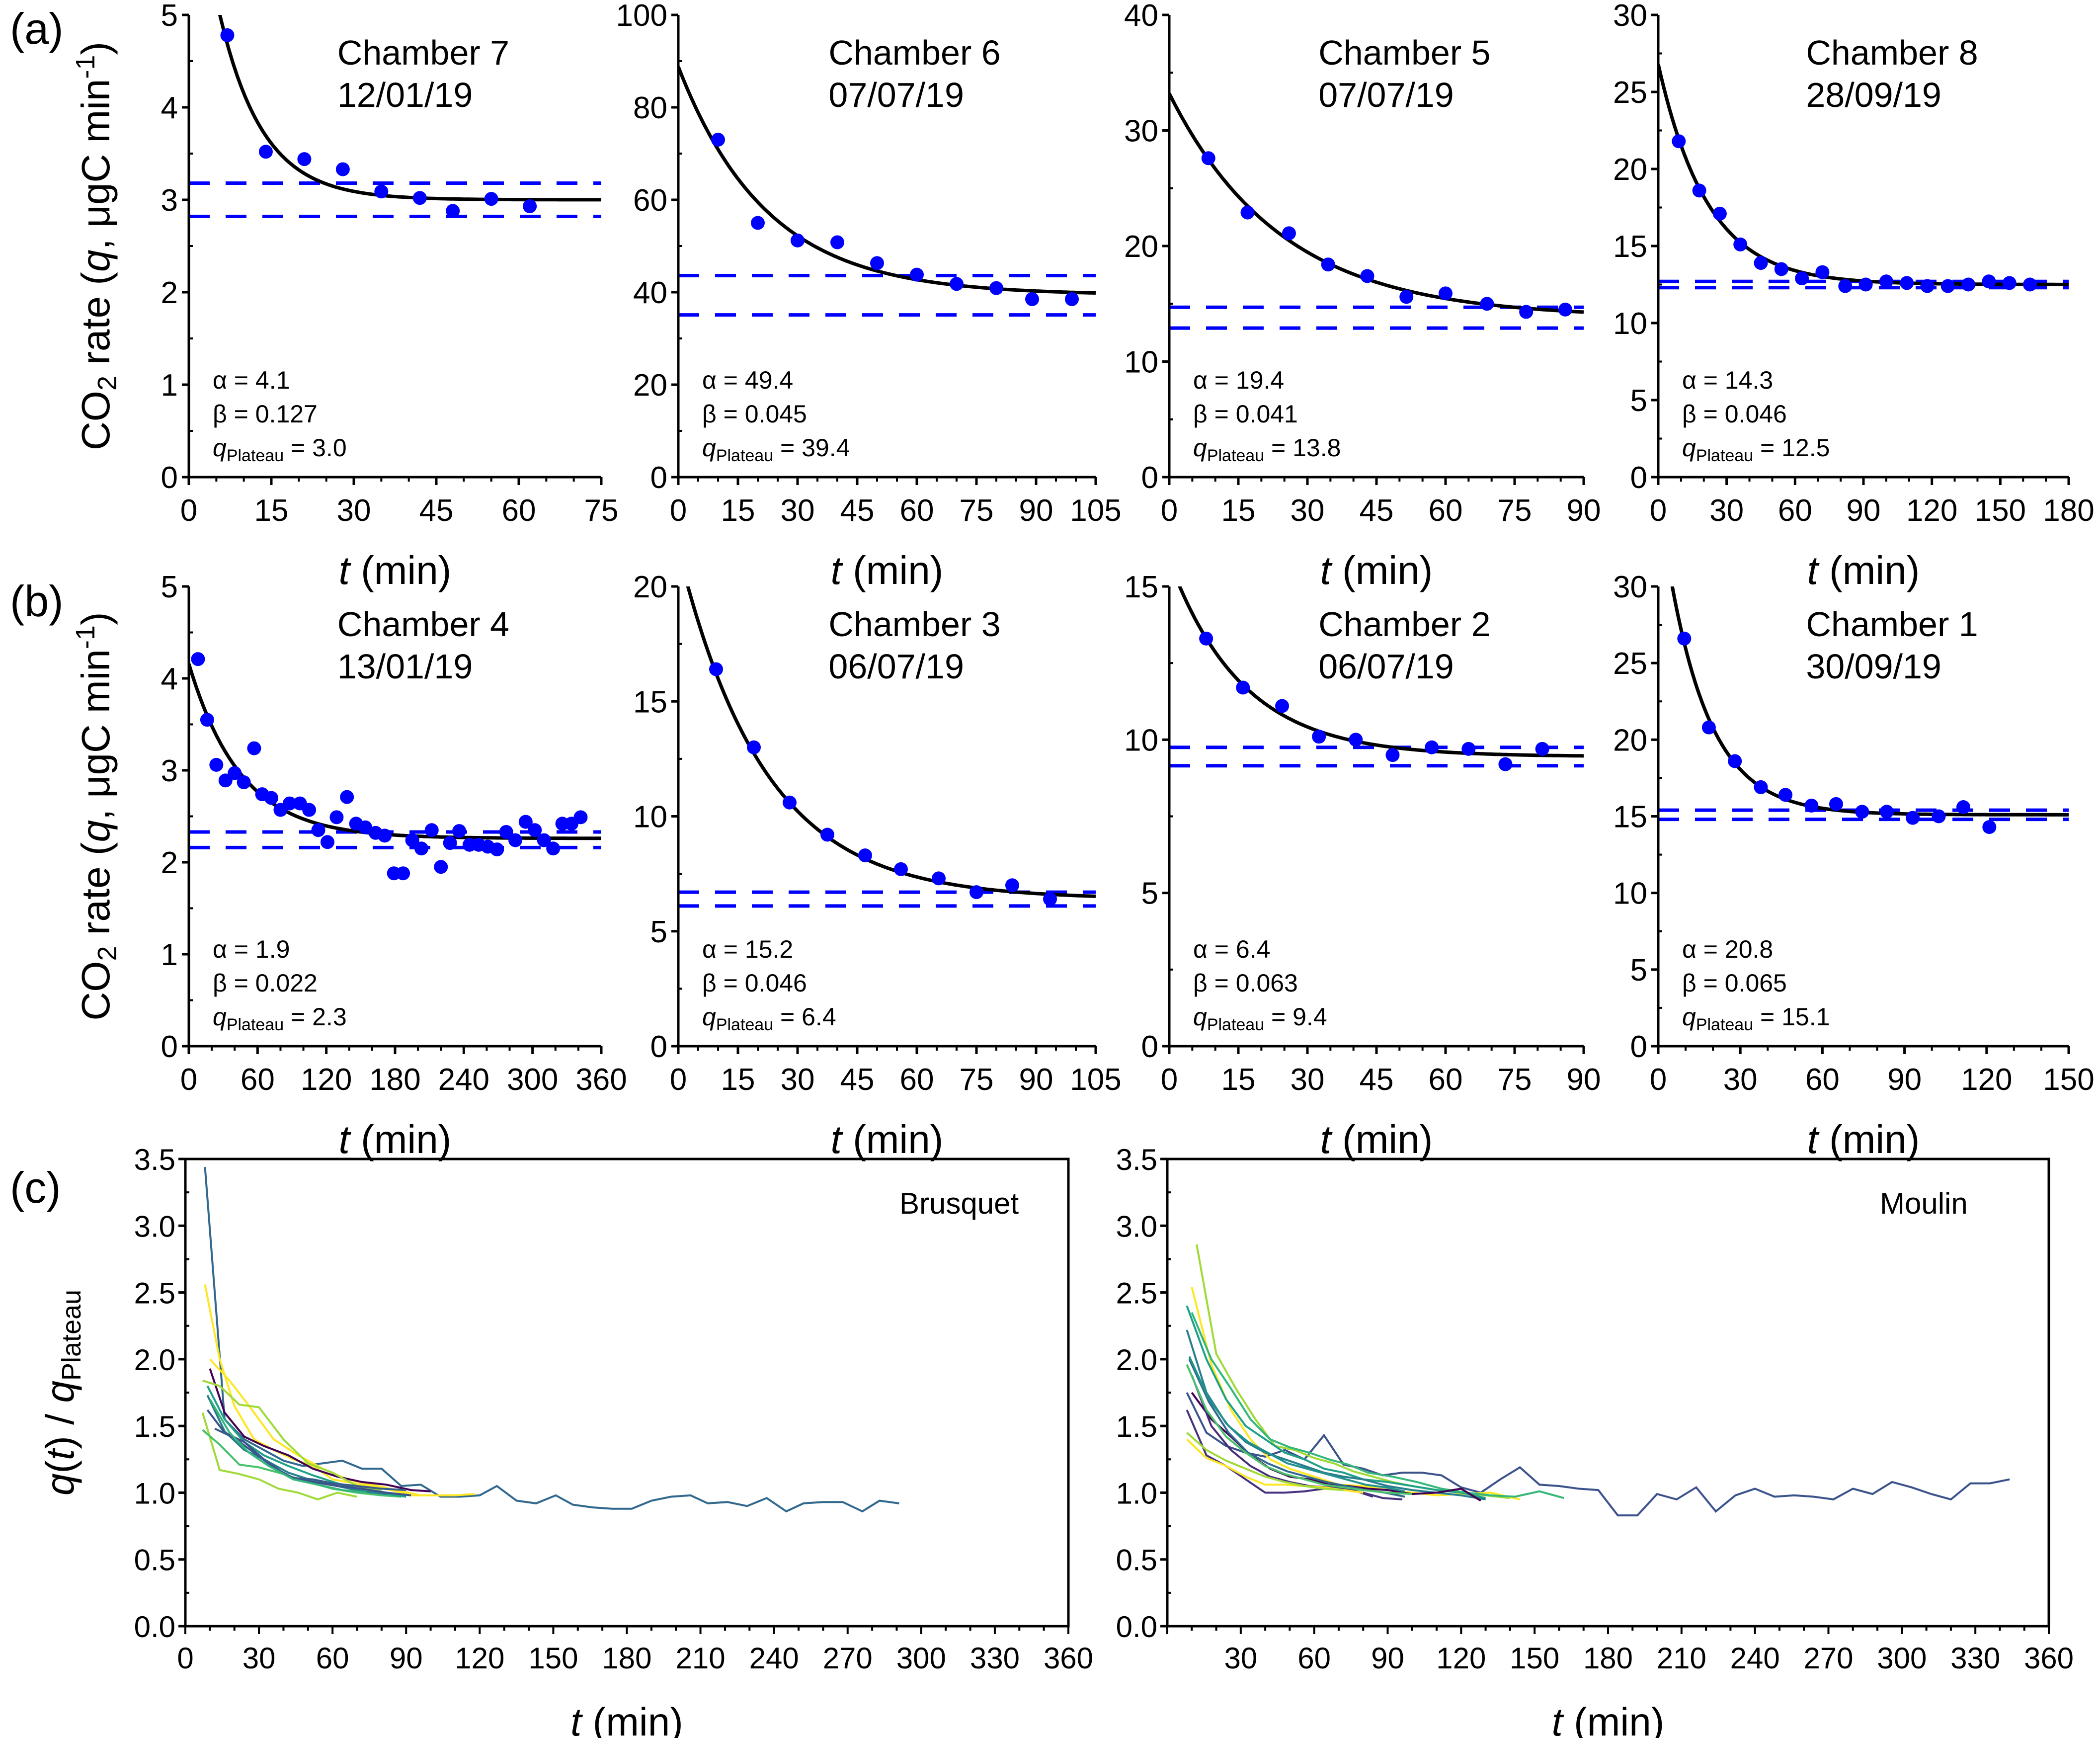 The width and height of the screenshot is (2100, 1738). What do you see at coordinates (154, 1226) in the screenshot?
I see `y-tick-label: 3.0` at bounding box center [154, 1226].